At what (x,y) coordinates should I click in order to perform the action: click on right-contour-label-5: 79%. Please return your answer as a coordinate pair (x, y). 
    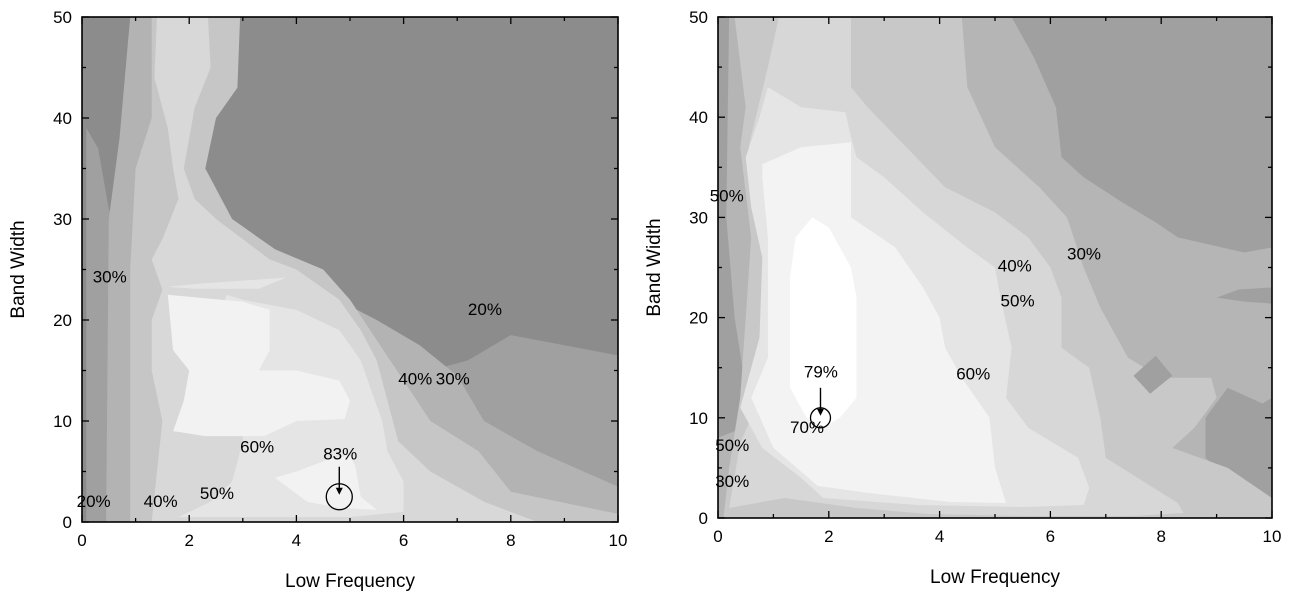
    Looking at the image, I should click on (821, 372).